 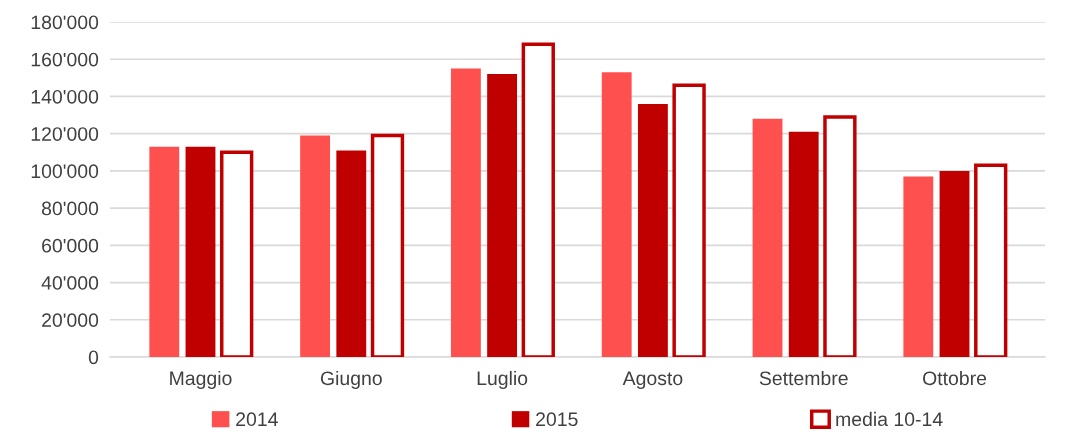 What do you see at coordinates (65, 96) in the screenshot?
I see `y-tick-label: 140'000` at bounding box center [65, 96].